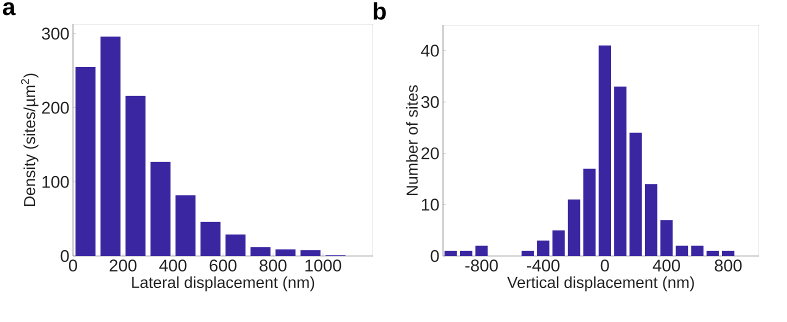 The image size is (787, 322). I want to click on chart-title: b, so click(380, 11).